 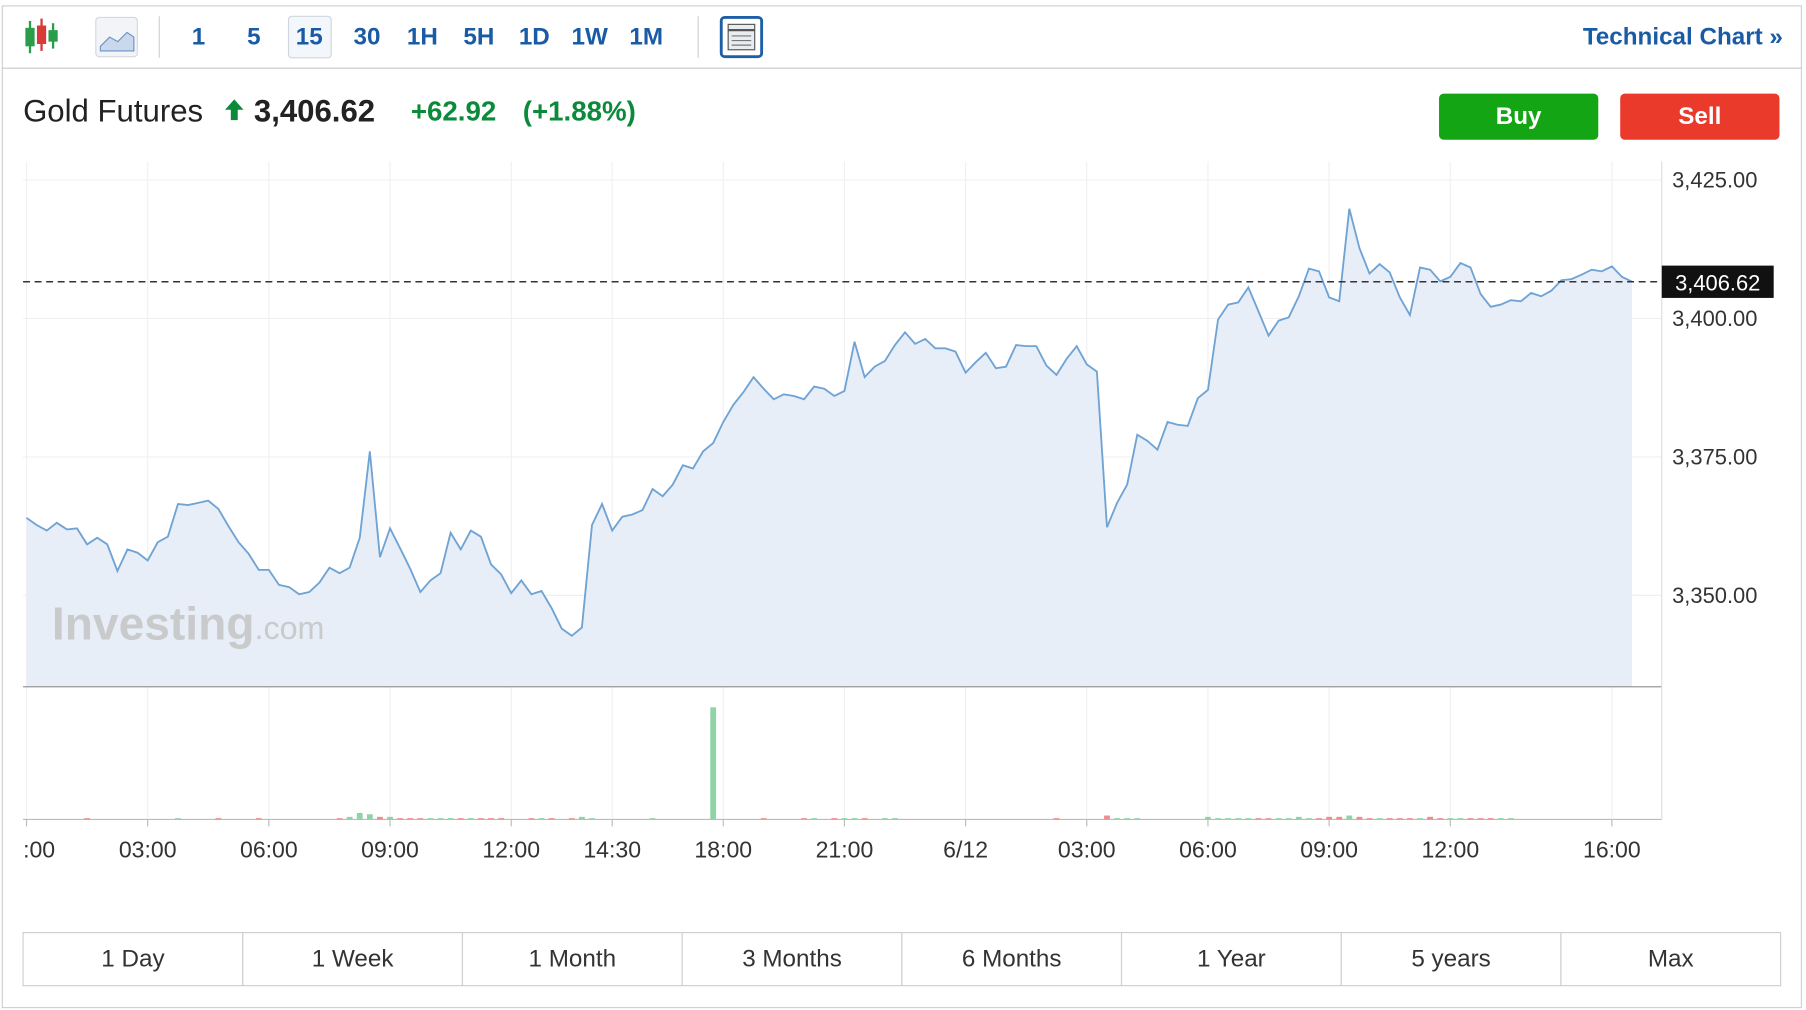 I want to click on last-price: 3,406.62, so click(x=314, y=110).